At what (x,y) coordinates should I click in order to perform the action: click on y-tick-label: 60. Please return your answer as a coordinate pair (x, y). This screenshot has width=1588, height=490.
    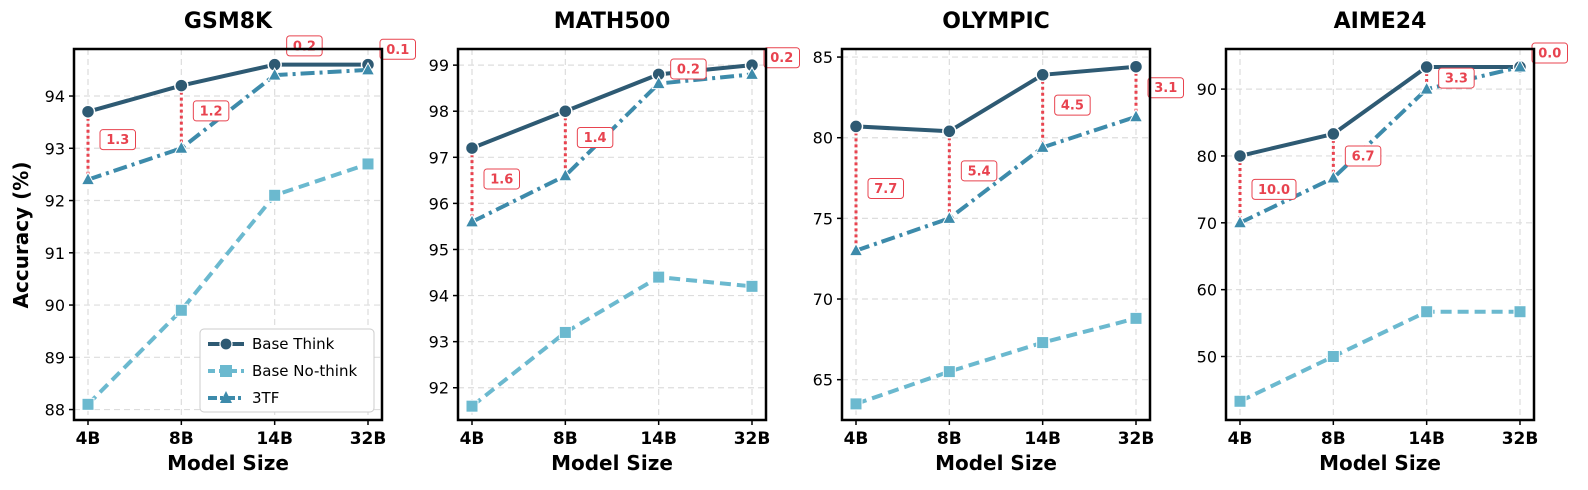
    Looking at the image, I should click on (1207, 290).